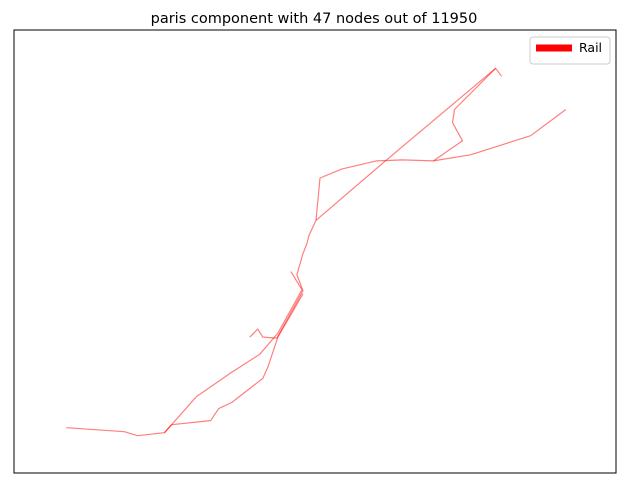  I want to click on legend: Rail, so click(570, 50).